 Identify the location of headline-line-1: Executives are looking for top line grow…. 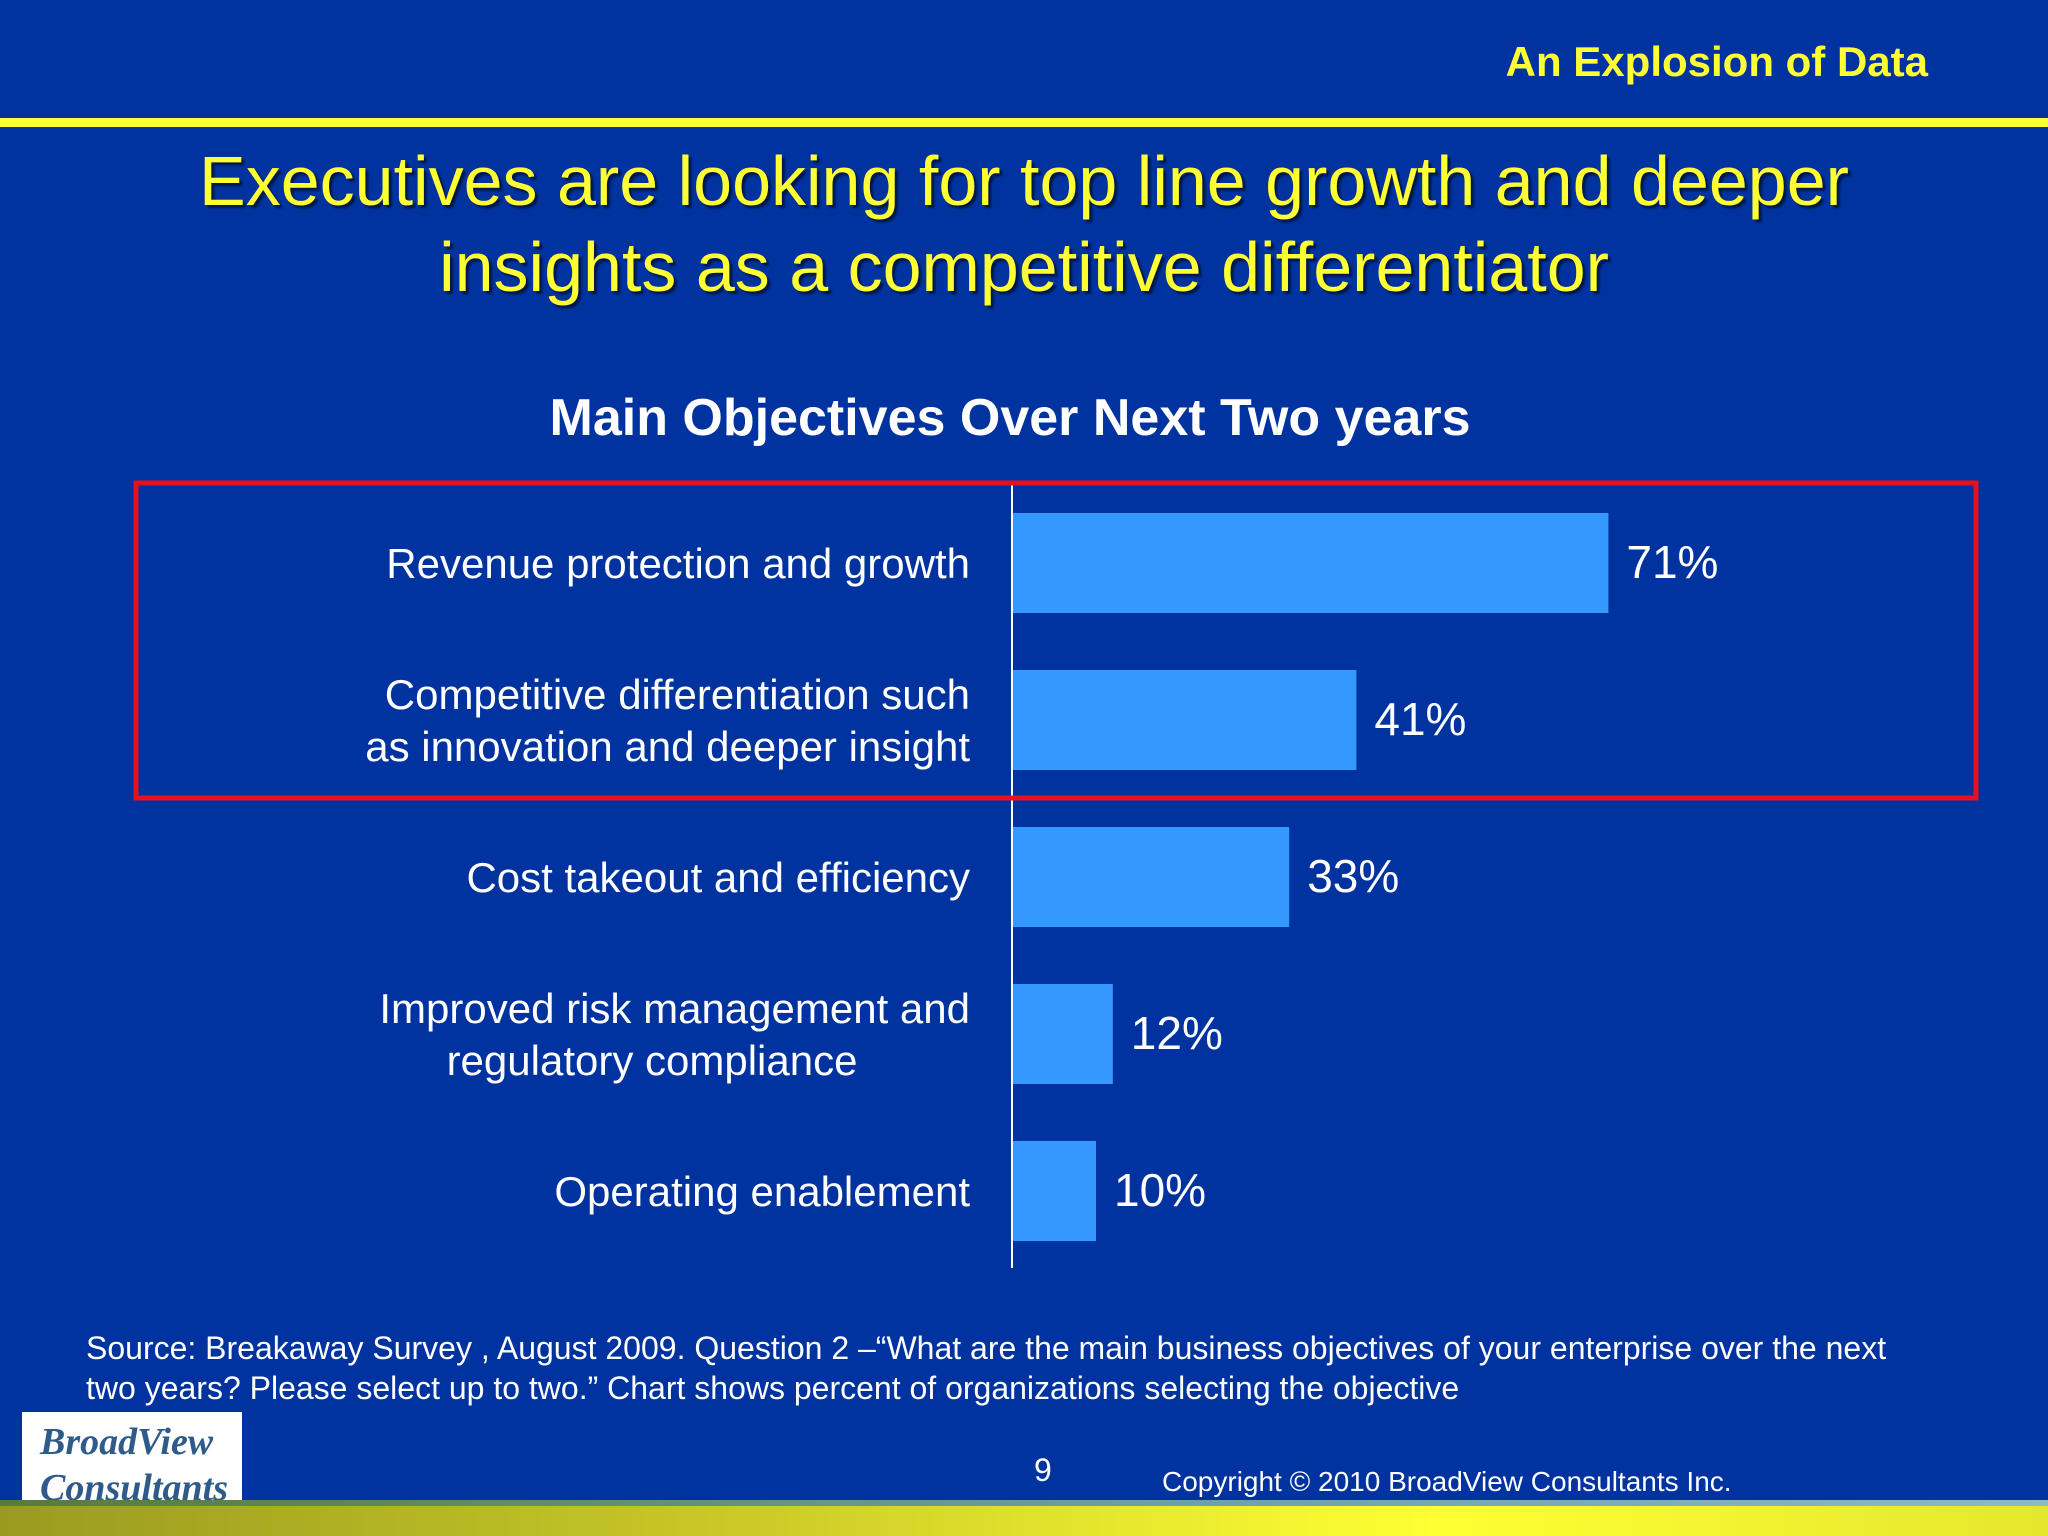
(1024, 181).